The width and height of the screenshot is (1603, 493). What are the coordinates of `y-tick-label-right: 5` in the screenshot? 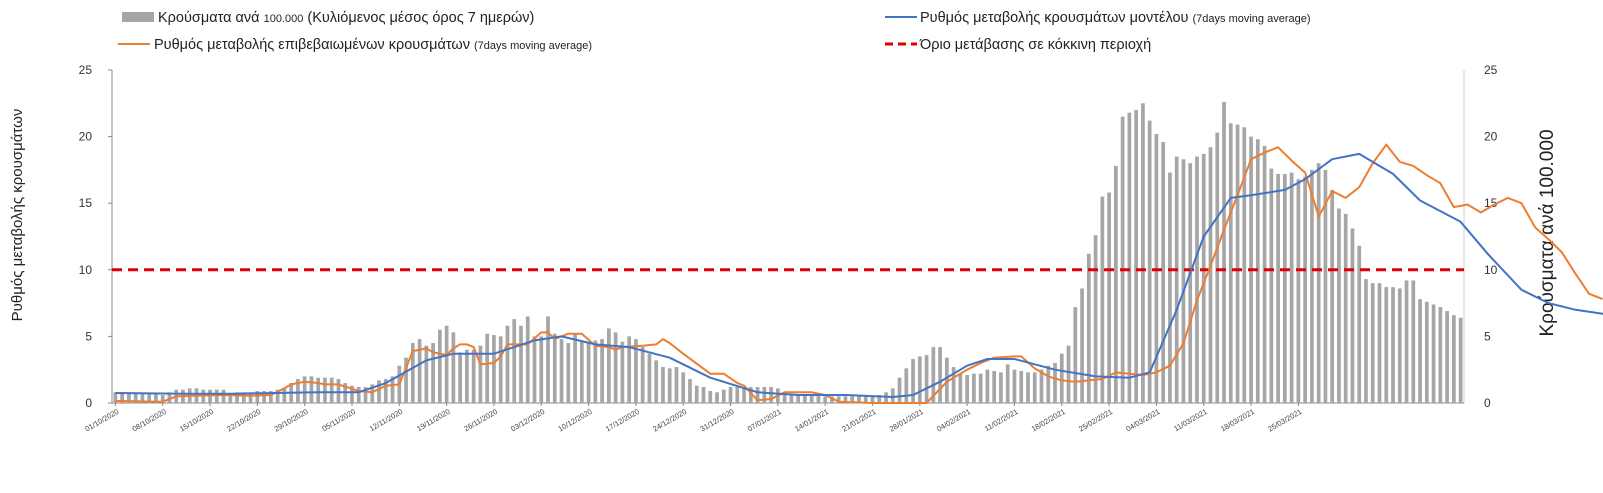 It's located at (1487, 336).